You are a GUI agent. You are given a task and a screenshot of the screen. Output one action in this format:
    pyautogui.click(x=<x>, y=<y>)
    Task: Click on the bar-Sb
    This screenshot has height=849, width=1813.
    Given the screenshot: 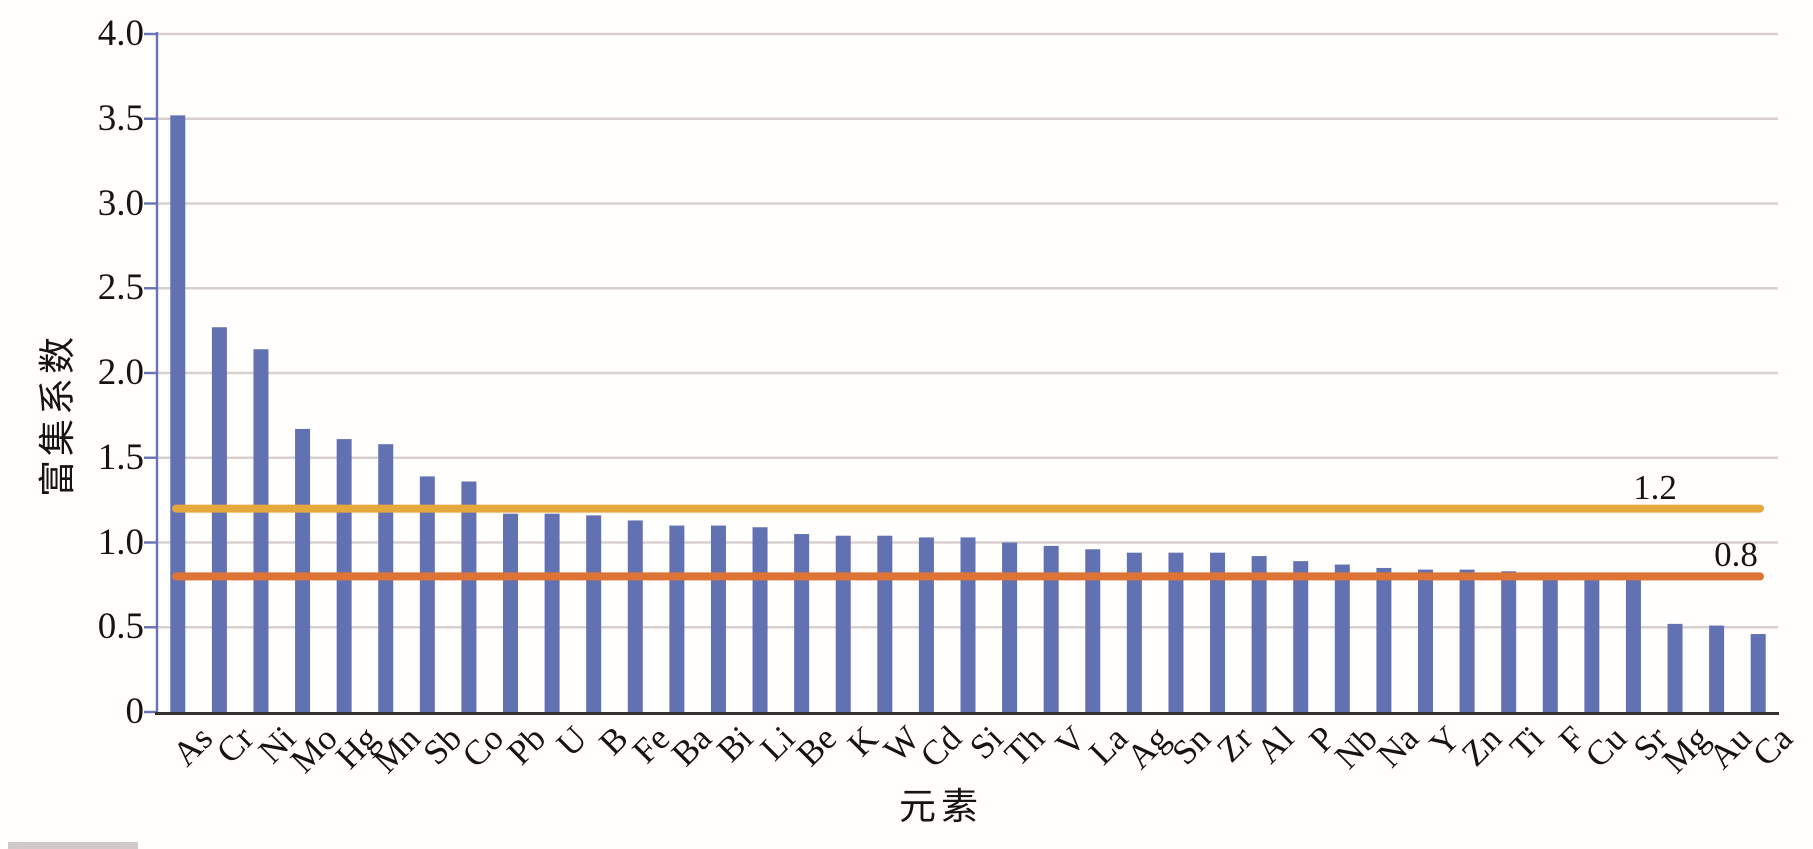 What is the action you would take?
    pyautogui.click(x=427, y=594)
    